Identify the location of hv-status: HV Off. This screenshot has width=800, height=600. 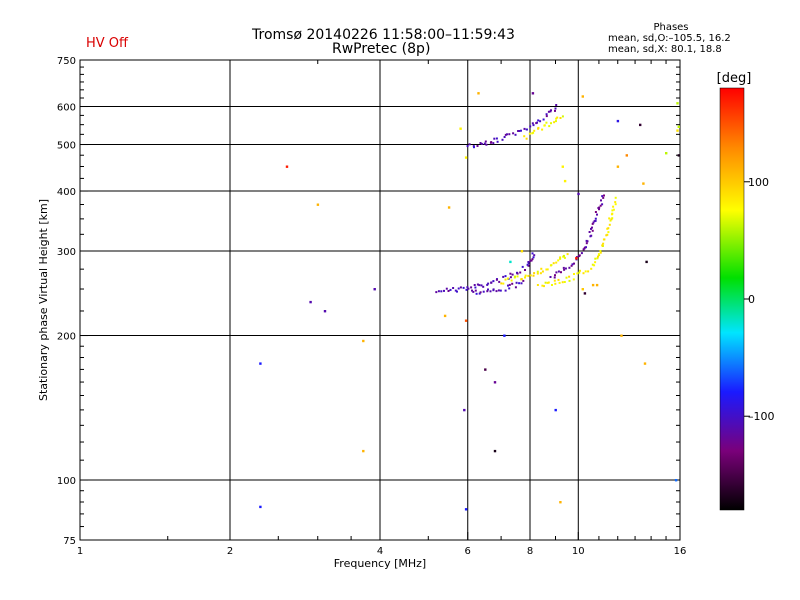
(107, 43).